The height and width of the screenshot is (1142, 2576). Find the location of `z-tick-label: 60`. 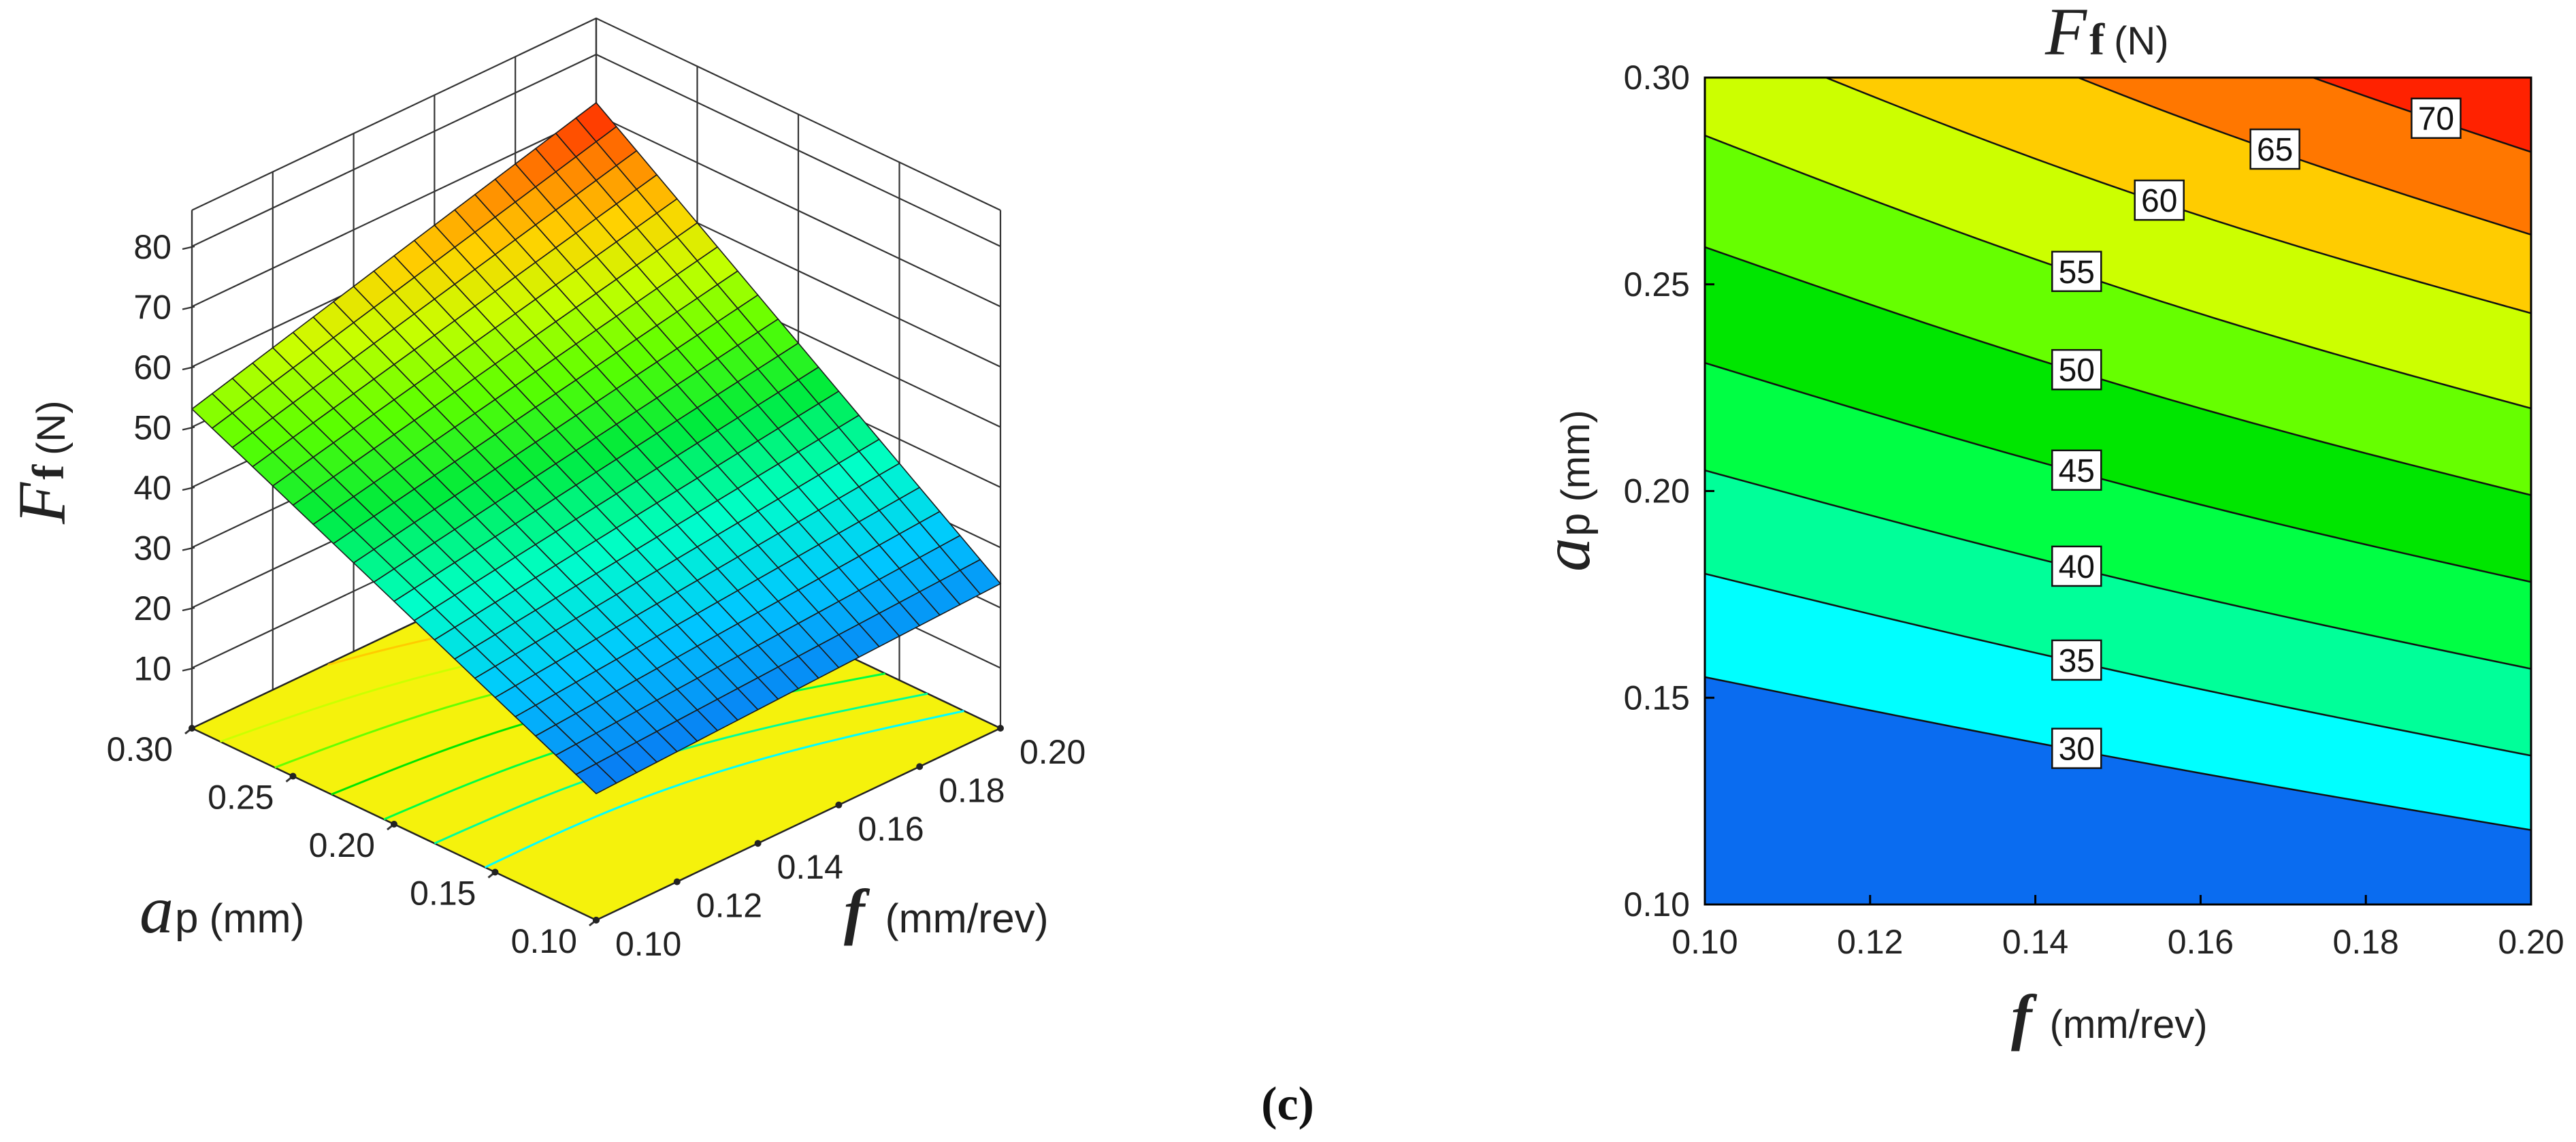

z-tick-label: 60 is located at coordinates (152, 367).